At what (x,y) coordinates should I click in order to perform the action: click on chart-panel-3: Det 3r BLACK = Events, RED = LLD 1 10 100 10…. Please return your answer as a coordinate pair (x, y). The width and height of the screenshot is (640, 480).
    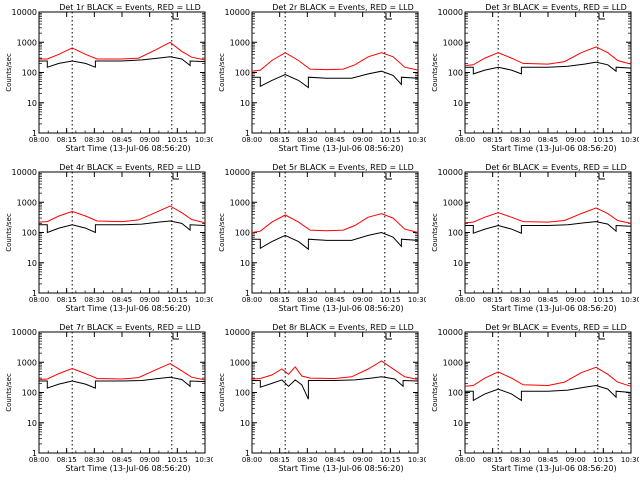
    Looking at the image, I should click on (532, 80).